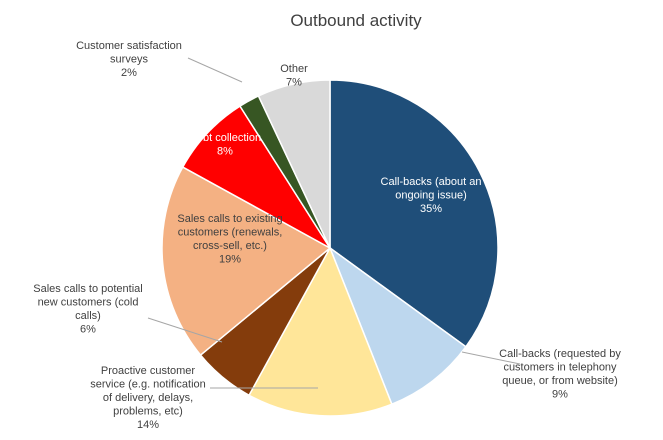 Image resolution: width=663 pixels, height=440 pixels. Describe the element at coordinates (215, 70) in the screenshot. I see `leader-line-satisfaction-surveys` at that location.